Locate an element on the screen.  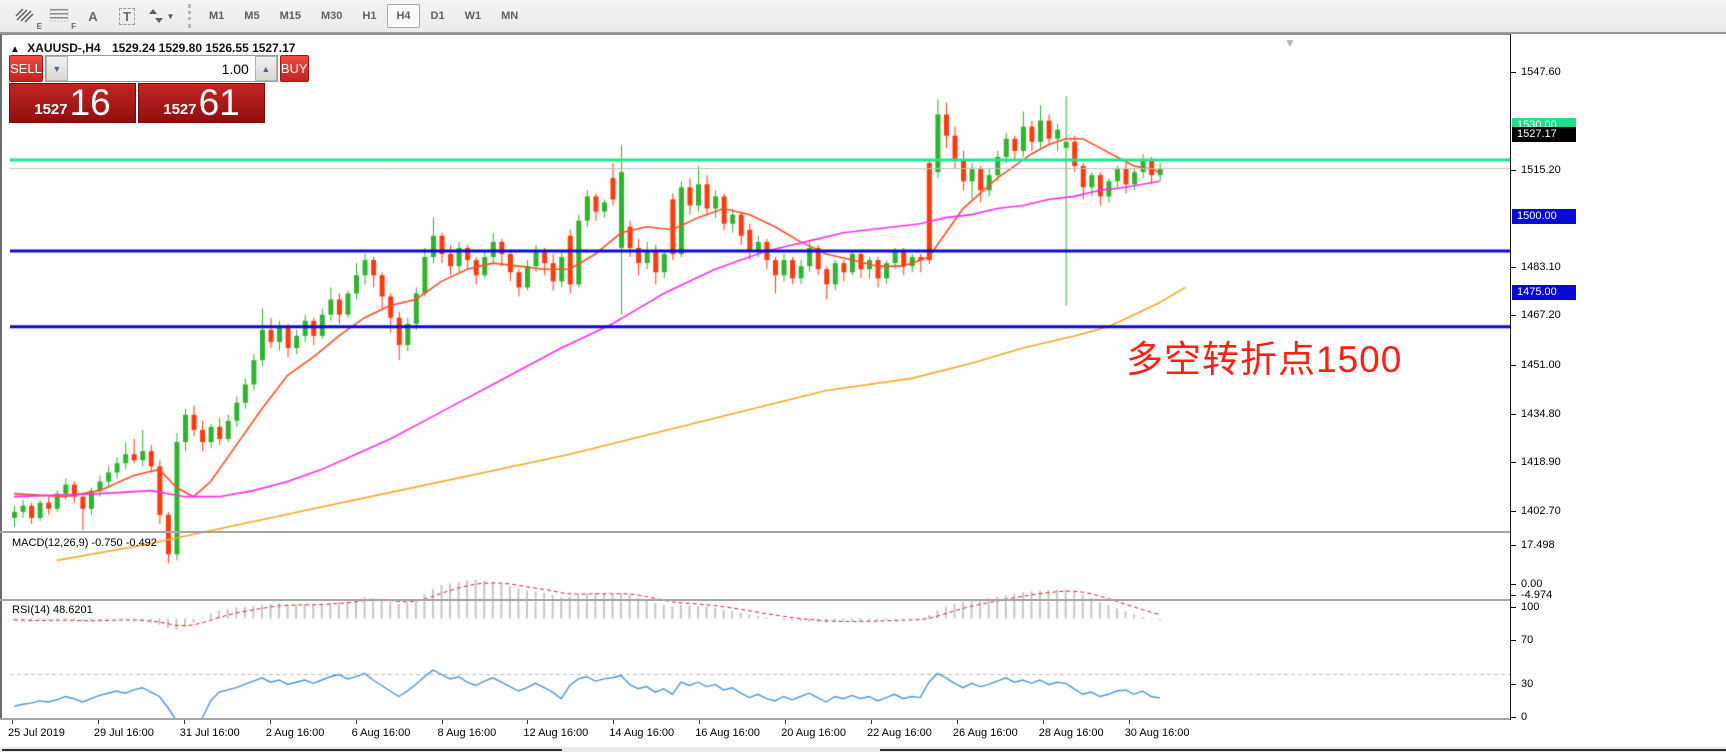
time-axis-label: 16 Aug 16:00 is located at coordinates (728, 733).